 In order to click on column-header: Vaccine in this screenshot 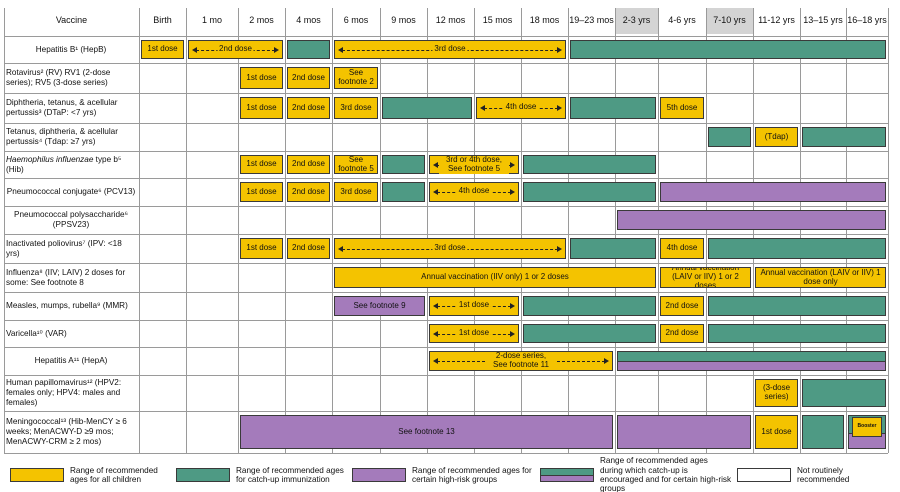, I will do `click(71, 20)`.